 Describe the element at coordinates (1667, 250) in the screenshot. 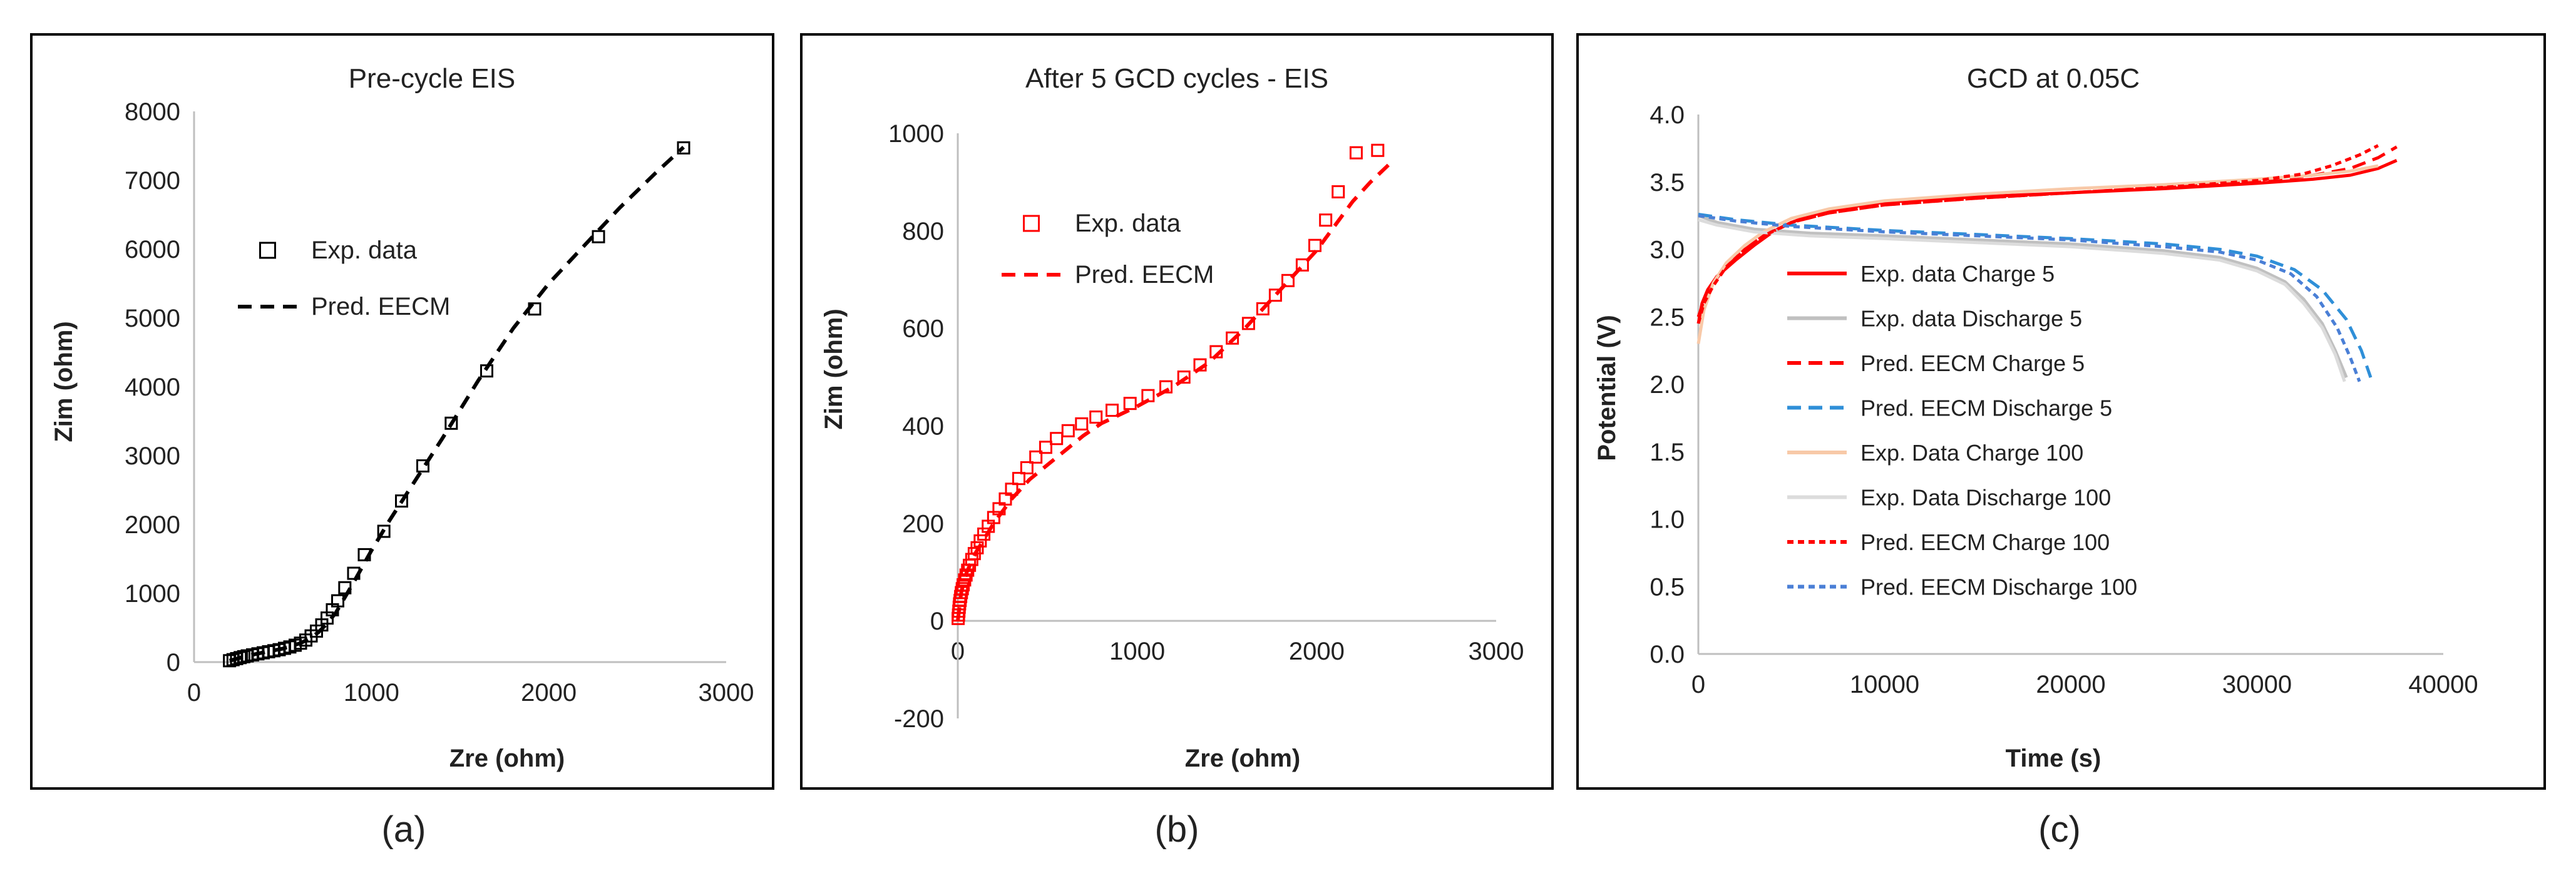

I see `y-tick-label: 3.0` at that location.